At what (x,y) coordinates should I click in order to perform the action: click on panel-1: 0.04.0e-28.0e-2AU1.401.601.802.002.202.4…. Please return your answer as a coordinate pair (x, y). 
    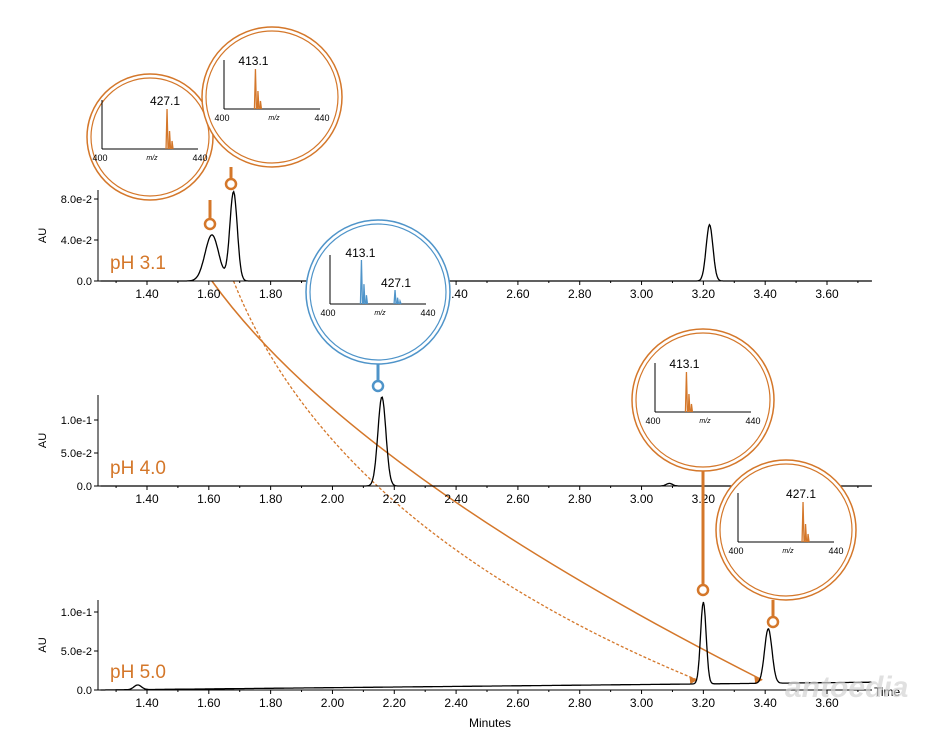
    Looking at the image, I should click on (454, 245).